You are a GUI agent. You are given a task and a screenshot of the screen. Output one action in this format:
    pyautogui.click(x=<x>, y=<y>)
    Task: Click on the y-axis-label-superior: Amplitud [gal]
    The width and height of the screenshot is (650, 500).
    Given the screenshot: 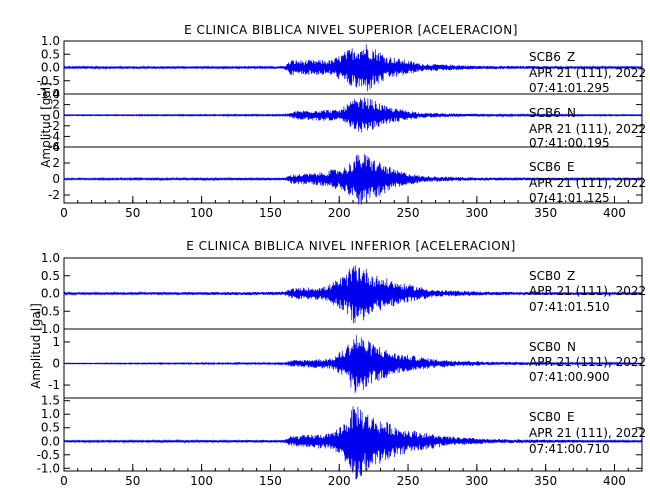 What is the action you would take?
    pyautogui.click(x=46, y=125)
    